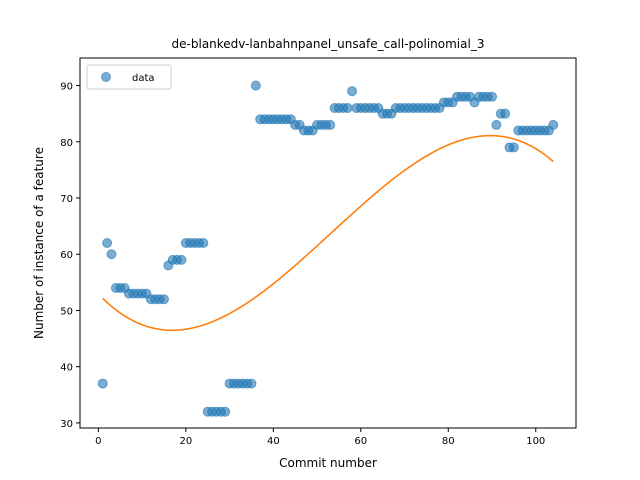  Describe the element at coordinates (185, 441) in the screenshot. I see `x-tick-label: 20` at that location.